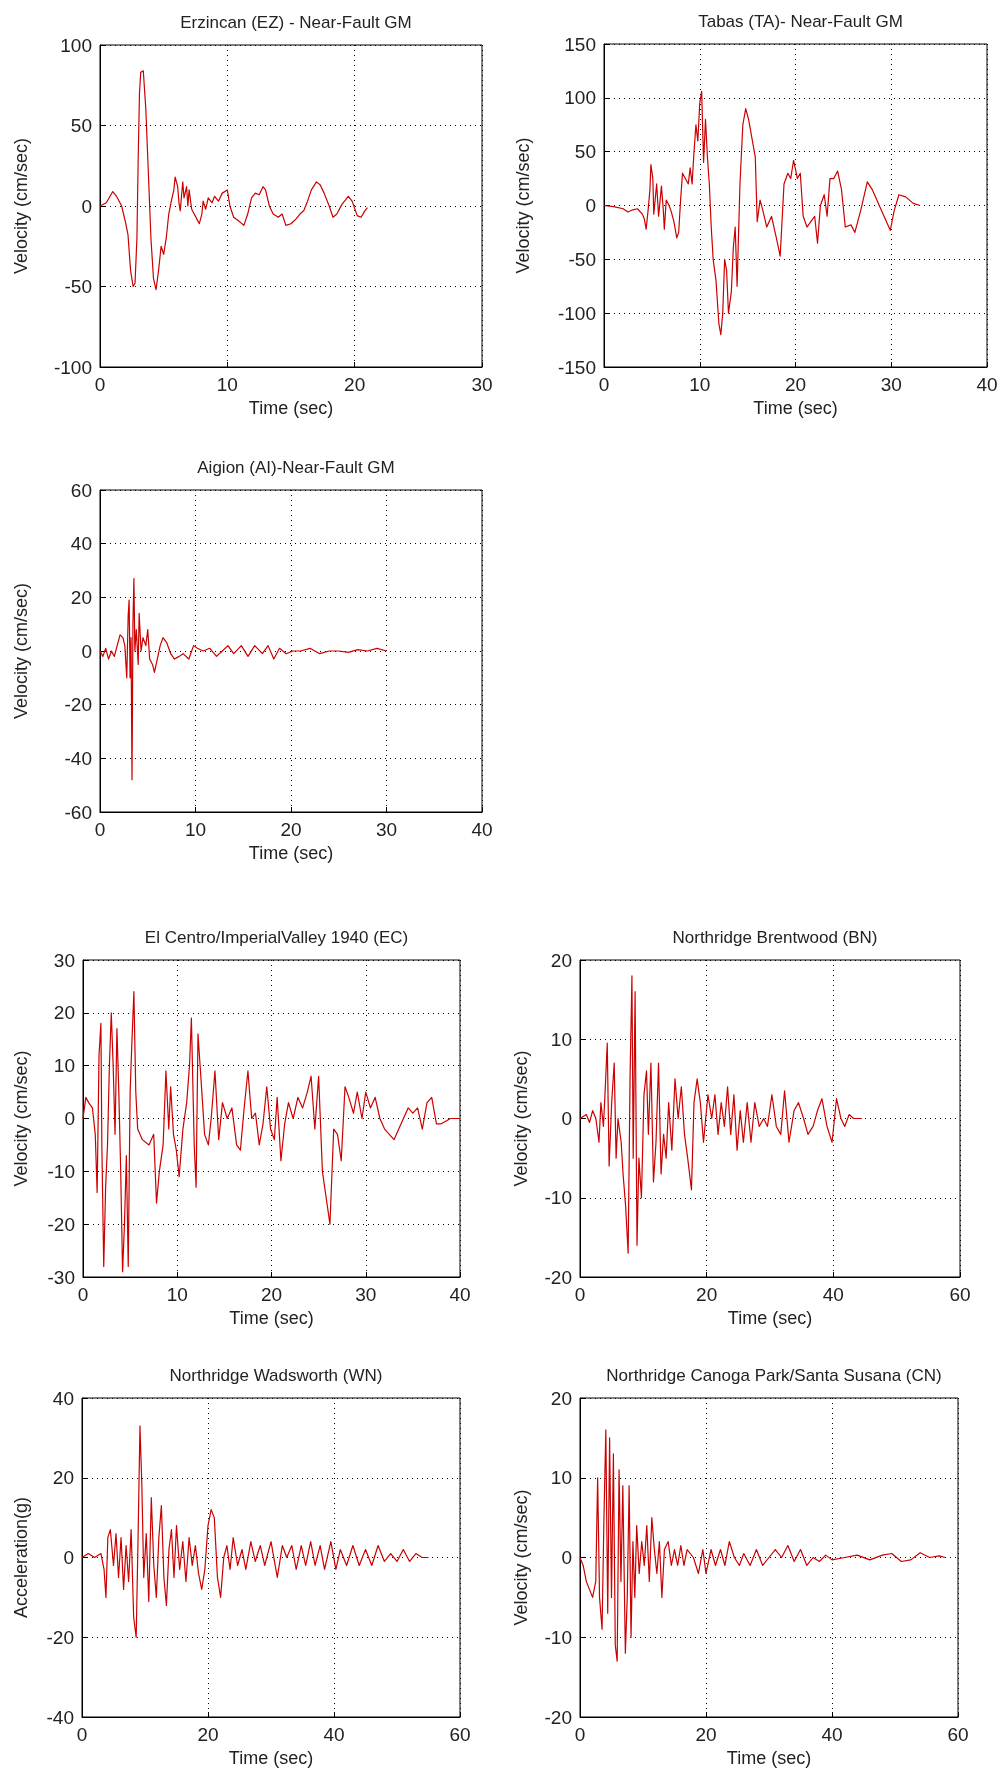 The image size is (1004, 1783). I want to click on chart-title: Northridge Wadsworth (WN), so click(276, 1375).